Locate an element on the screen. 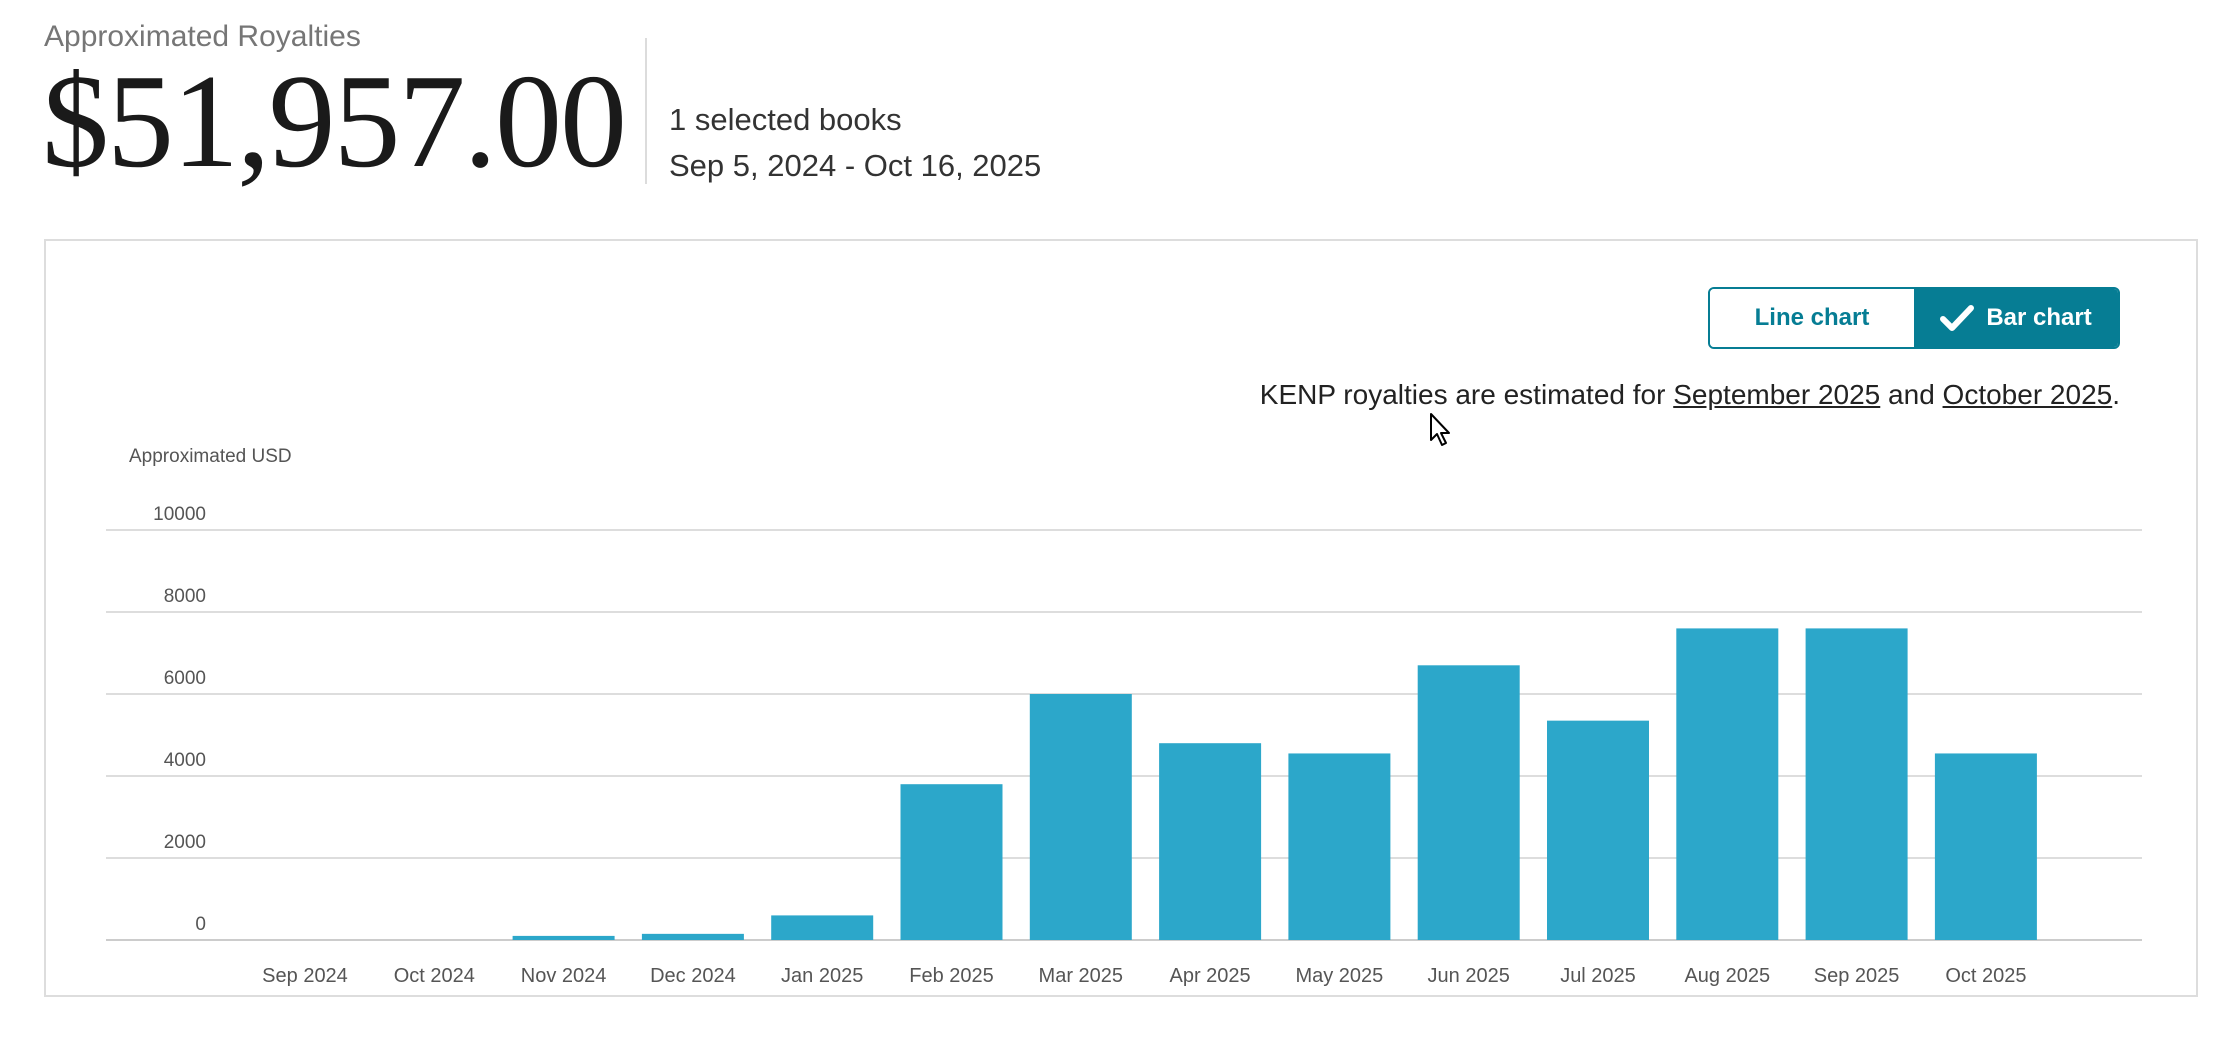 This screenshot has height=1058, width=2232. kenp-notice-middle: and is located at coordinates (1911, 394).